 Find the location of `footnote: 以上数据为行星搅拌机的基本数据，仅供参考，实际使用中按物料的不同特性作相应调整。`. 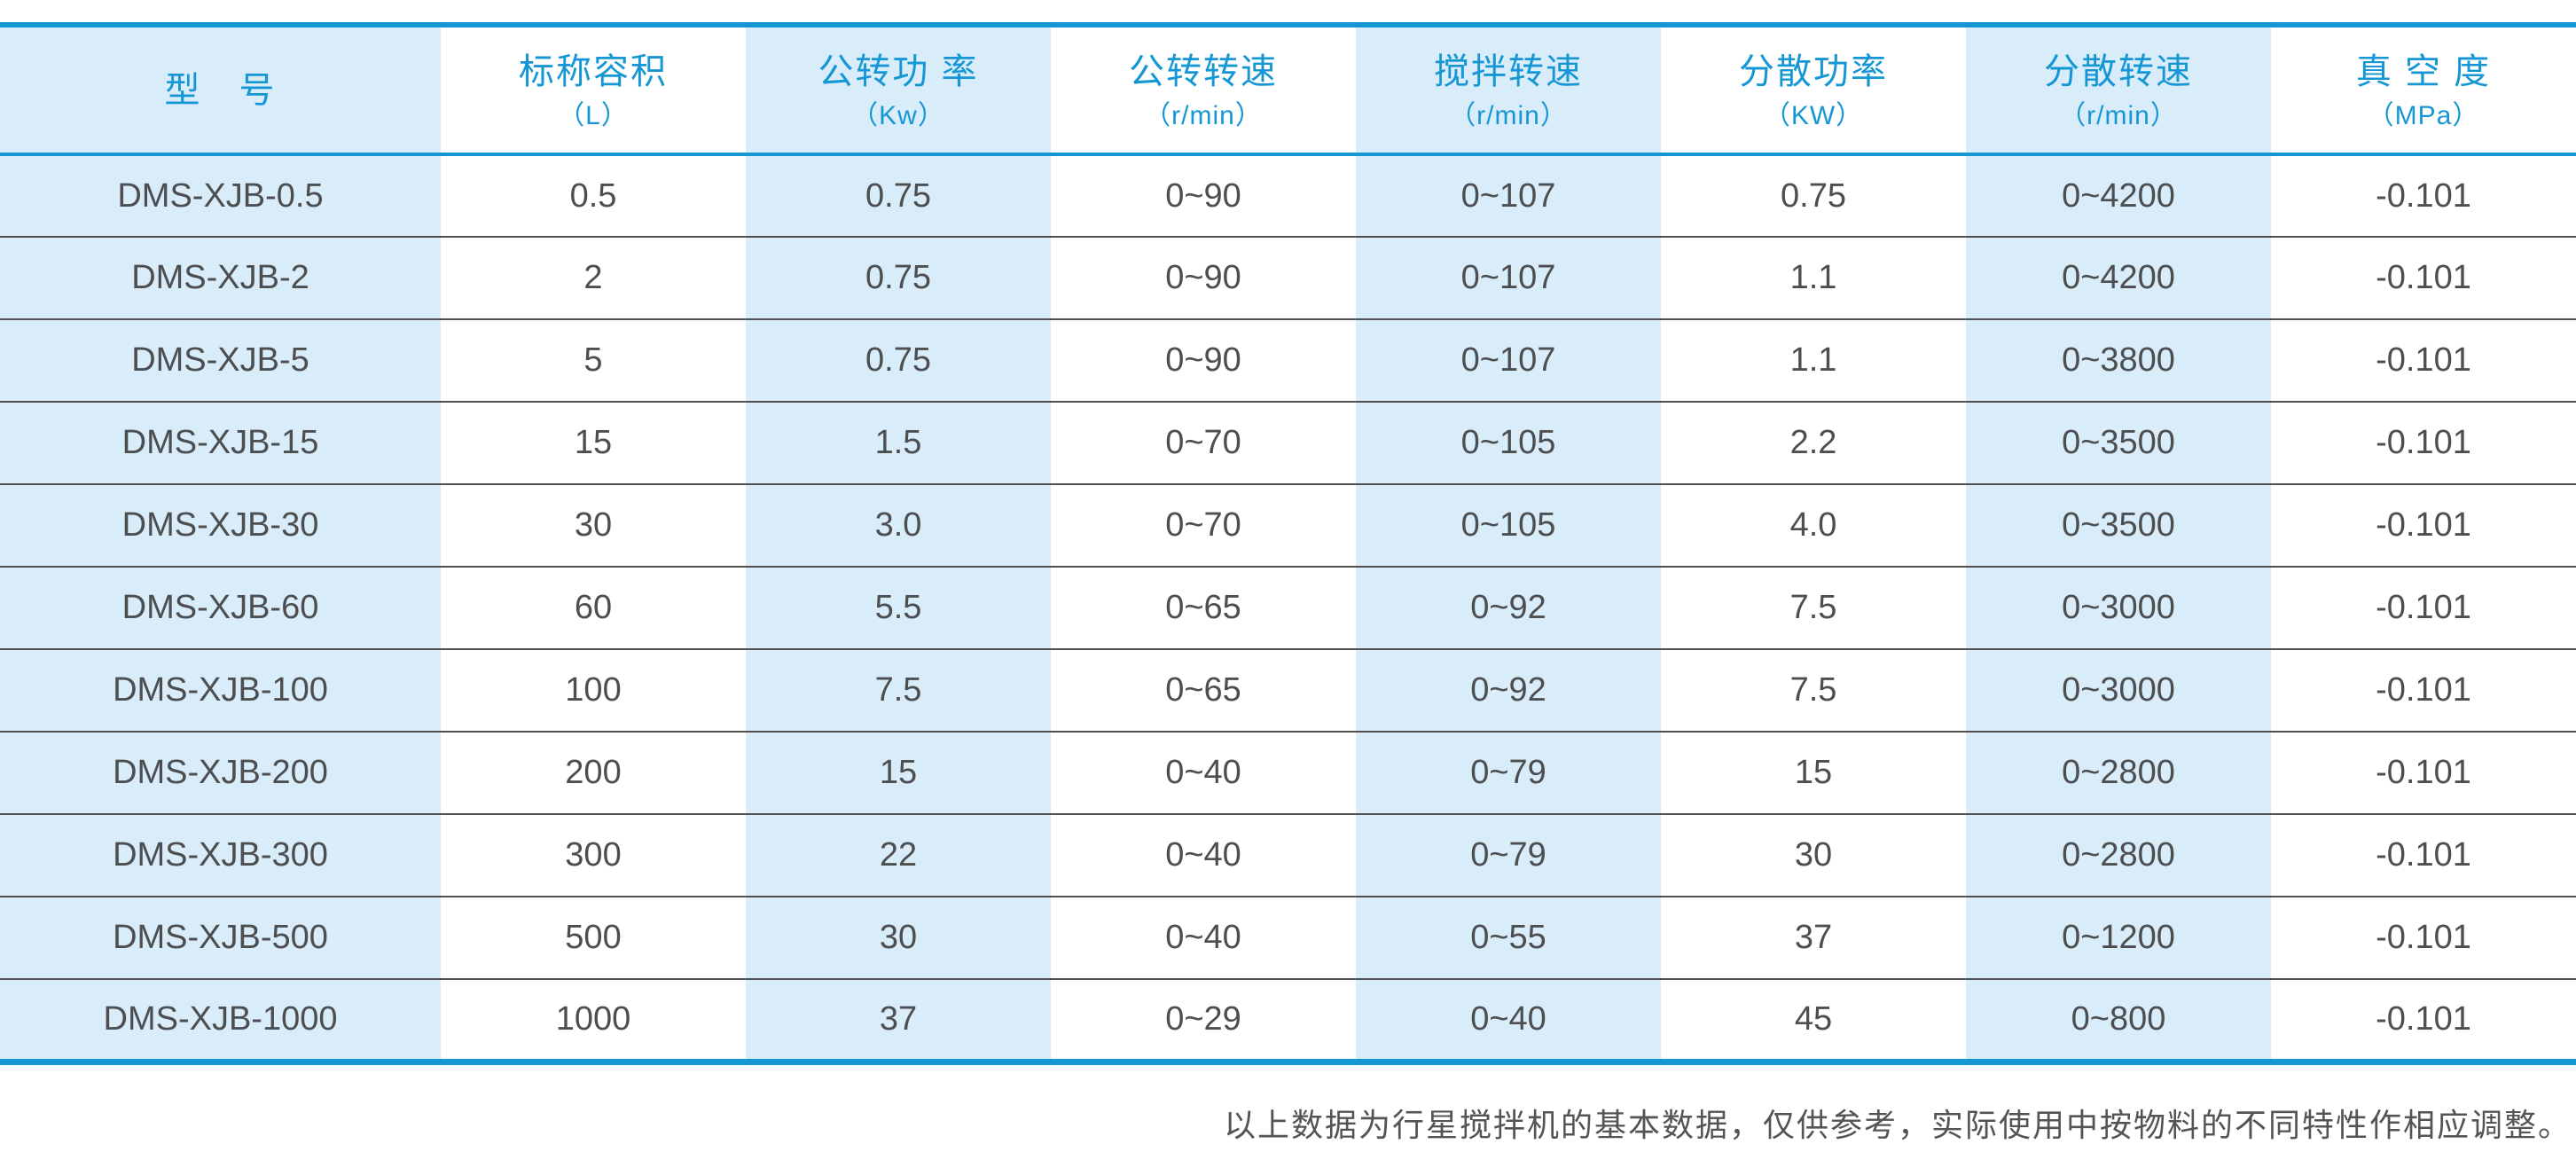

footnote: 以上数据为行星搅拌机的基本数据，仅供参考，实际使用中按物料的不同特性作相应调整。 is located at coordinates (1897, 1126).